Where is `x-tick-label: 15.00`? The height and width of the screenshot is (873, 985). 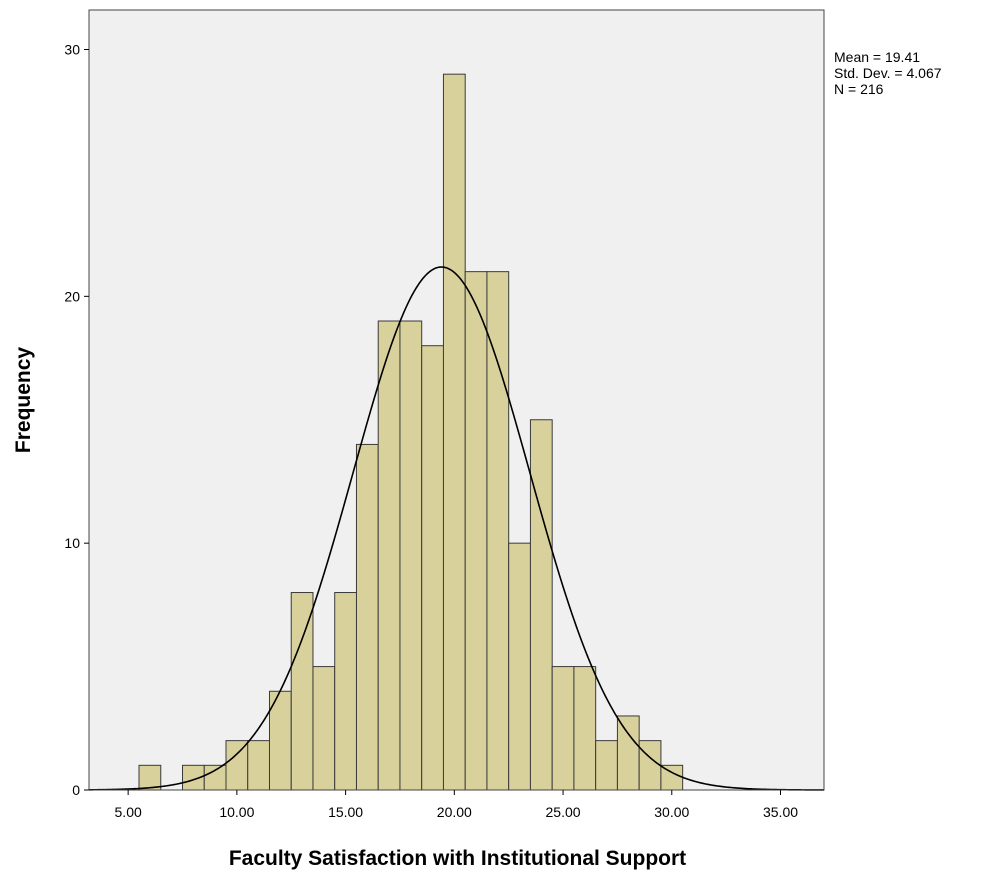 x-tick-label: 15.00 is located at coordinates (345, 812).